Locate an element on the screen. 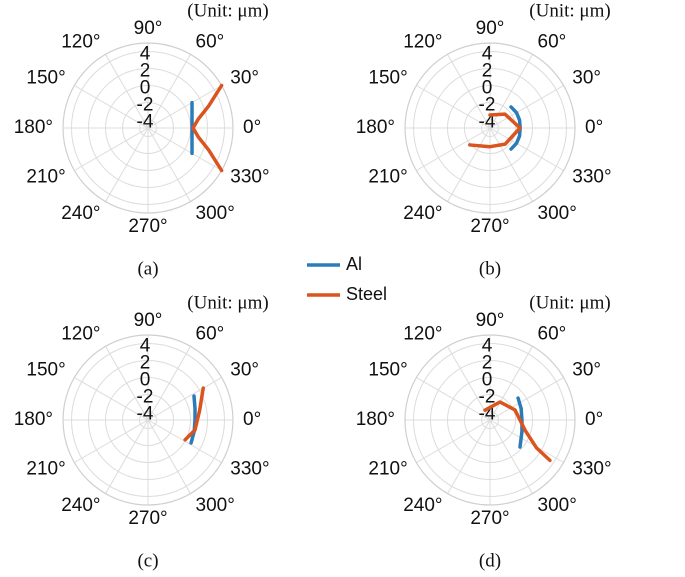  legend-label: Steel is located at coordinates (366, 294).